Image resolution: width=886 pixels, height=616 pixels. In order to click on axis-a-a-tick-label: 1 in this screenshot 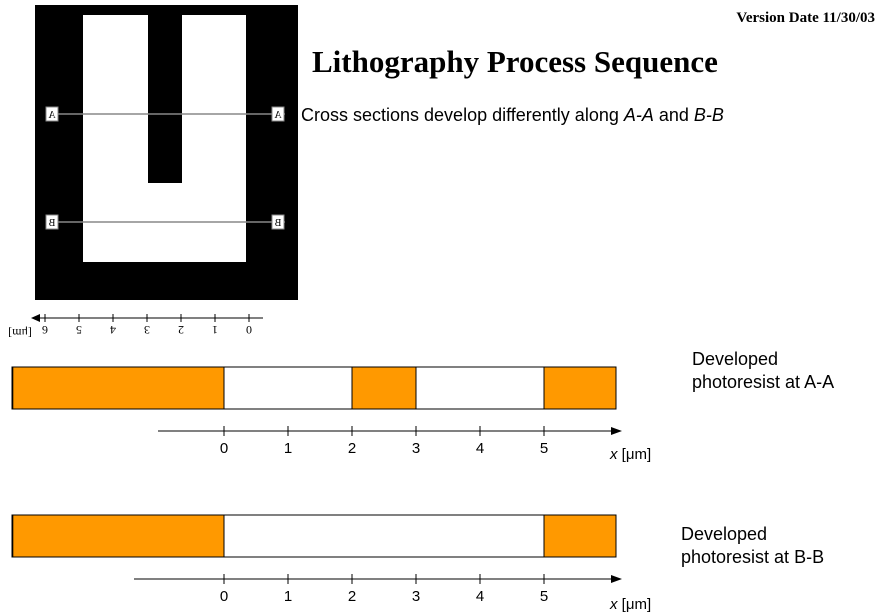, I will do `click(288, 448)`.